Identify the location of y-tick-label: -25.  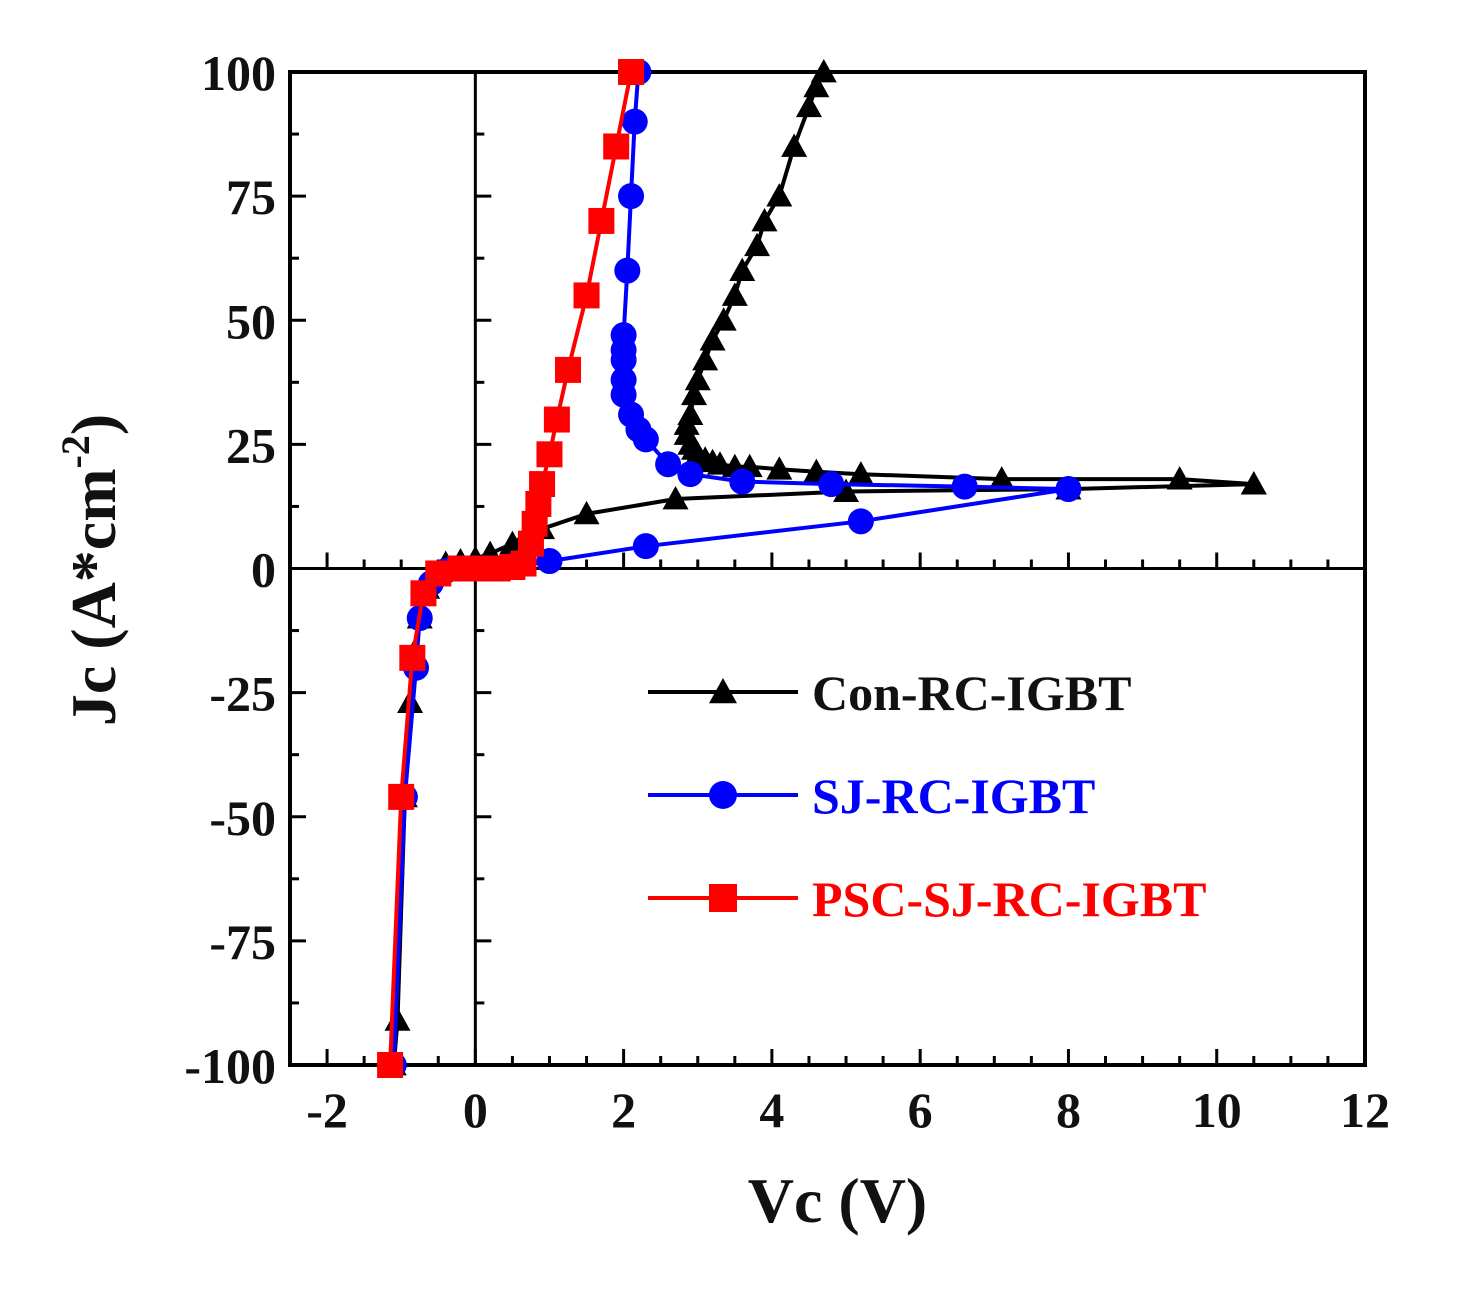
(242, 694).